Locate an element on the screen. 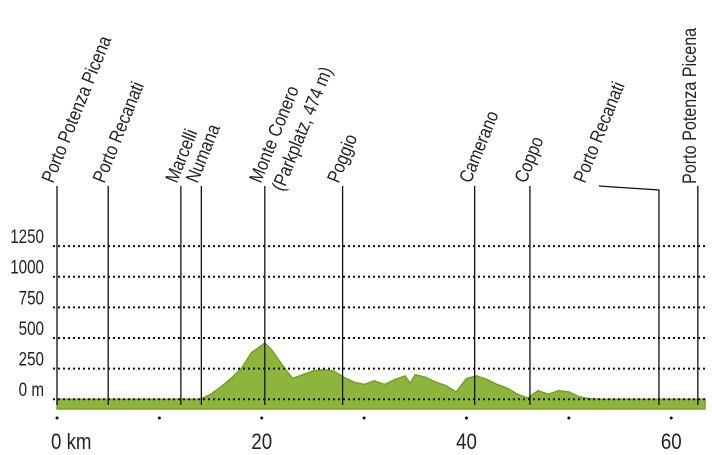 This screenshot has width=712, height=455. annotation-label: Poggio is located at coordinates (342, 158).